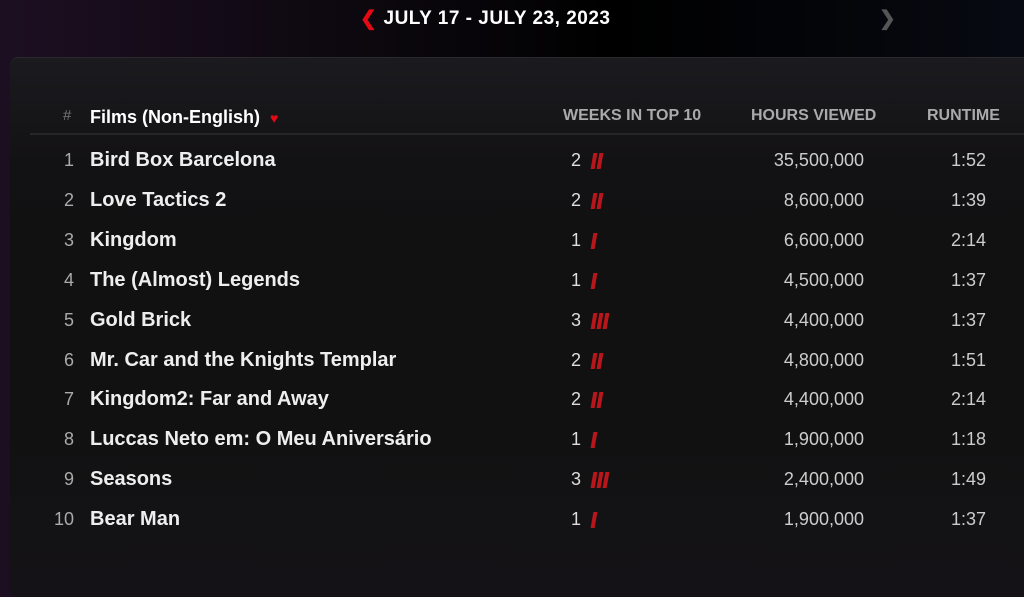 This screenshot has height=597, width=1024. Describe the element at coordinates (968, 199) in the screenshot. I see `runtime: 1:39` at that location.